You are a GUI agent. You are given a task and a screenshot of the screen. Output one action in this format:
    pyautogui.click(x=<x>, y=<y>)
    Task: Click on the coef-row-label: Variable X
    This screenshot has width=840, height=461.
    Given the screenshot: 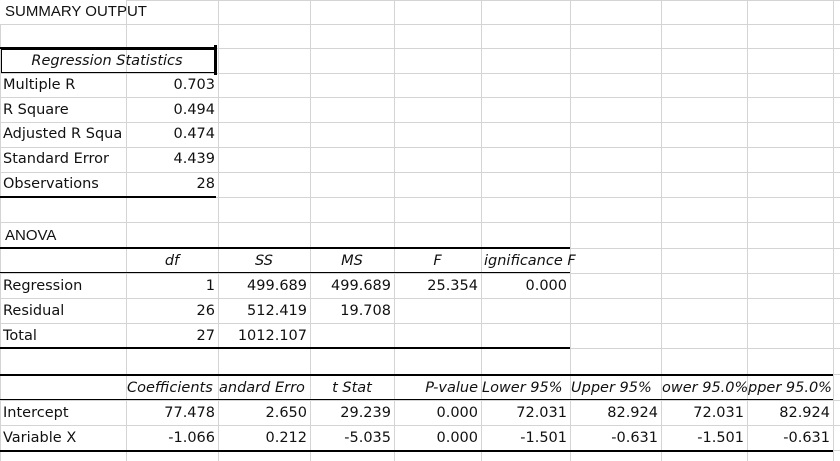 What is the action you would take?
    pyautogui.click(x=40, y=438)
    